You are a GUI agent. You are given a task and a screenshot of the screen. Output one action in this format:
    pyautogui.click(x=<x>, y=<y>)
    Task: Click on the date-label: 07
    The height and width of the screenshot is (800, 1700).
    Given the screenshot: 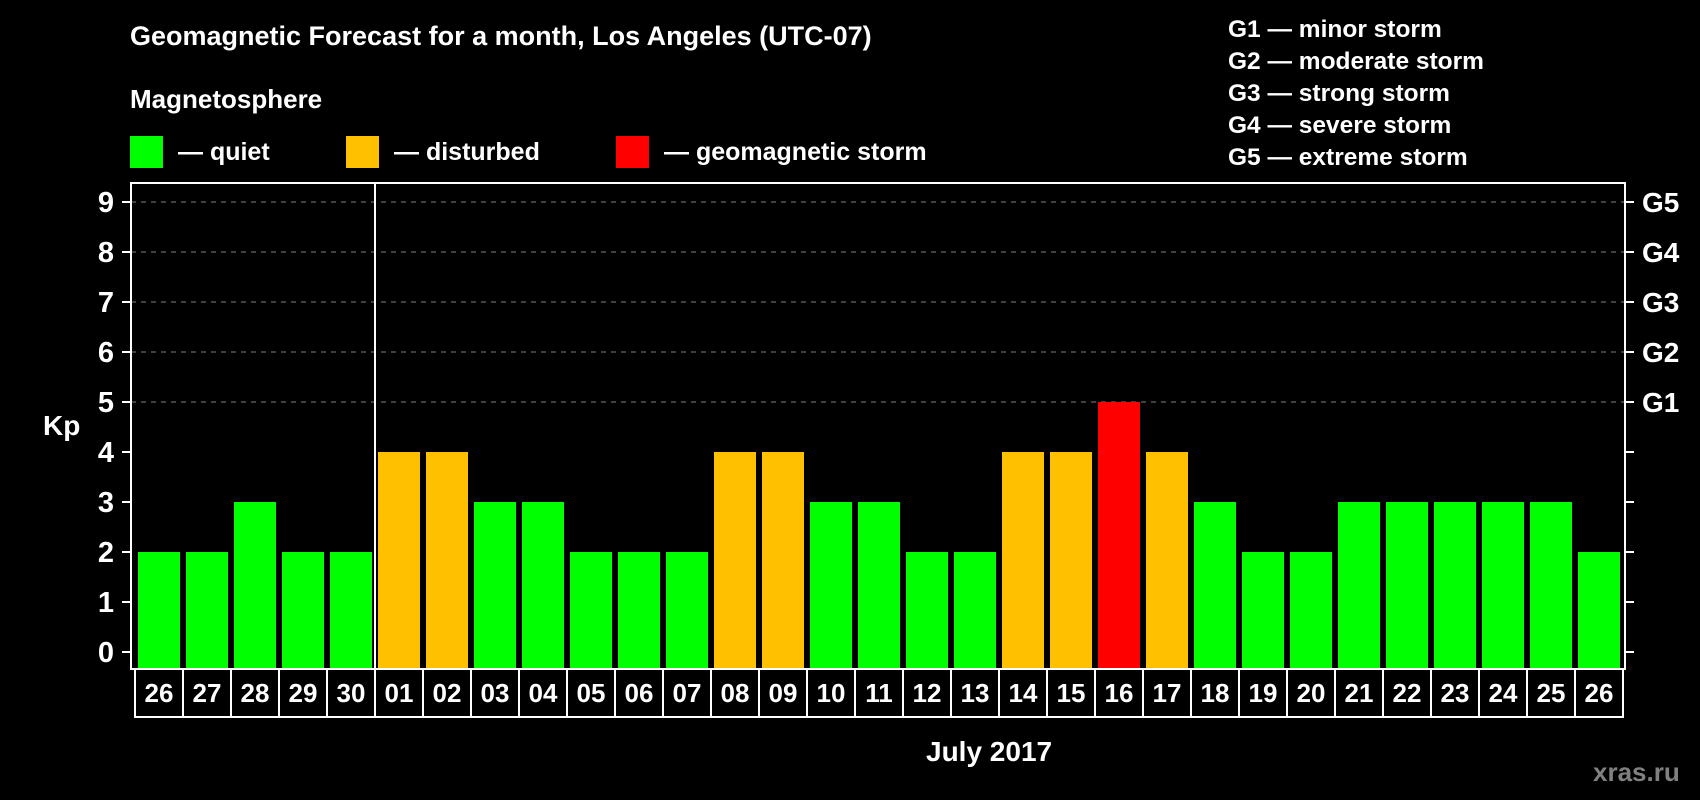 What is the action you would take?
    pyautogui.click(x=687, y=693)
    